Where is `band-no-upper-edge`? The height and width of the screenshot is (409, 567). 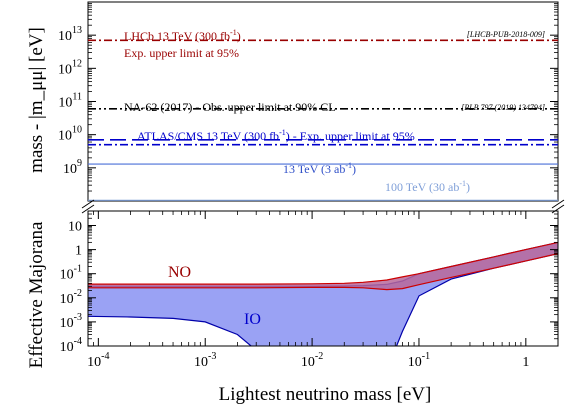
band-no-upper-edge is located at coordinates (323, 263).